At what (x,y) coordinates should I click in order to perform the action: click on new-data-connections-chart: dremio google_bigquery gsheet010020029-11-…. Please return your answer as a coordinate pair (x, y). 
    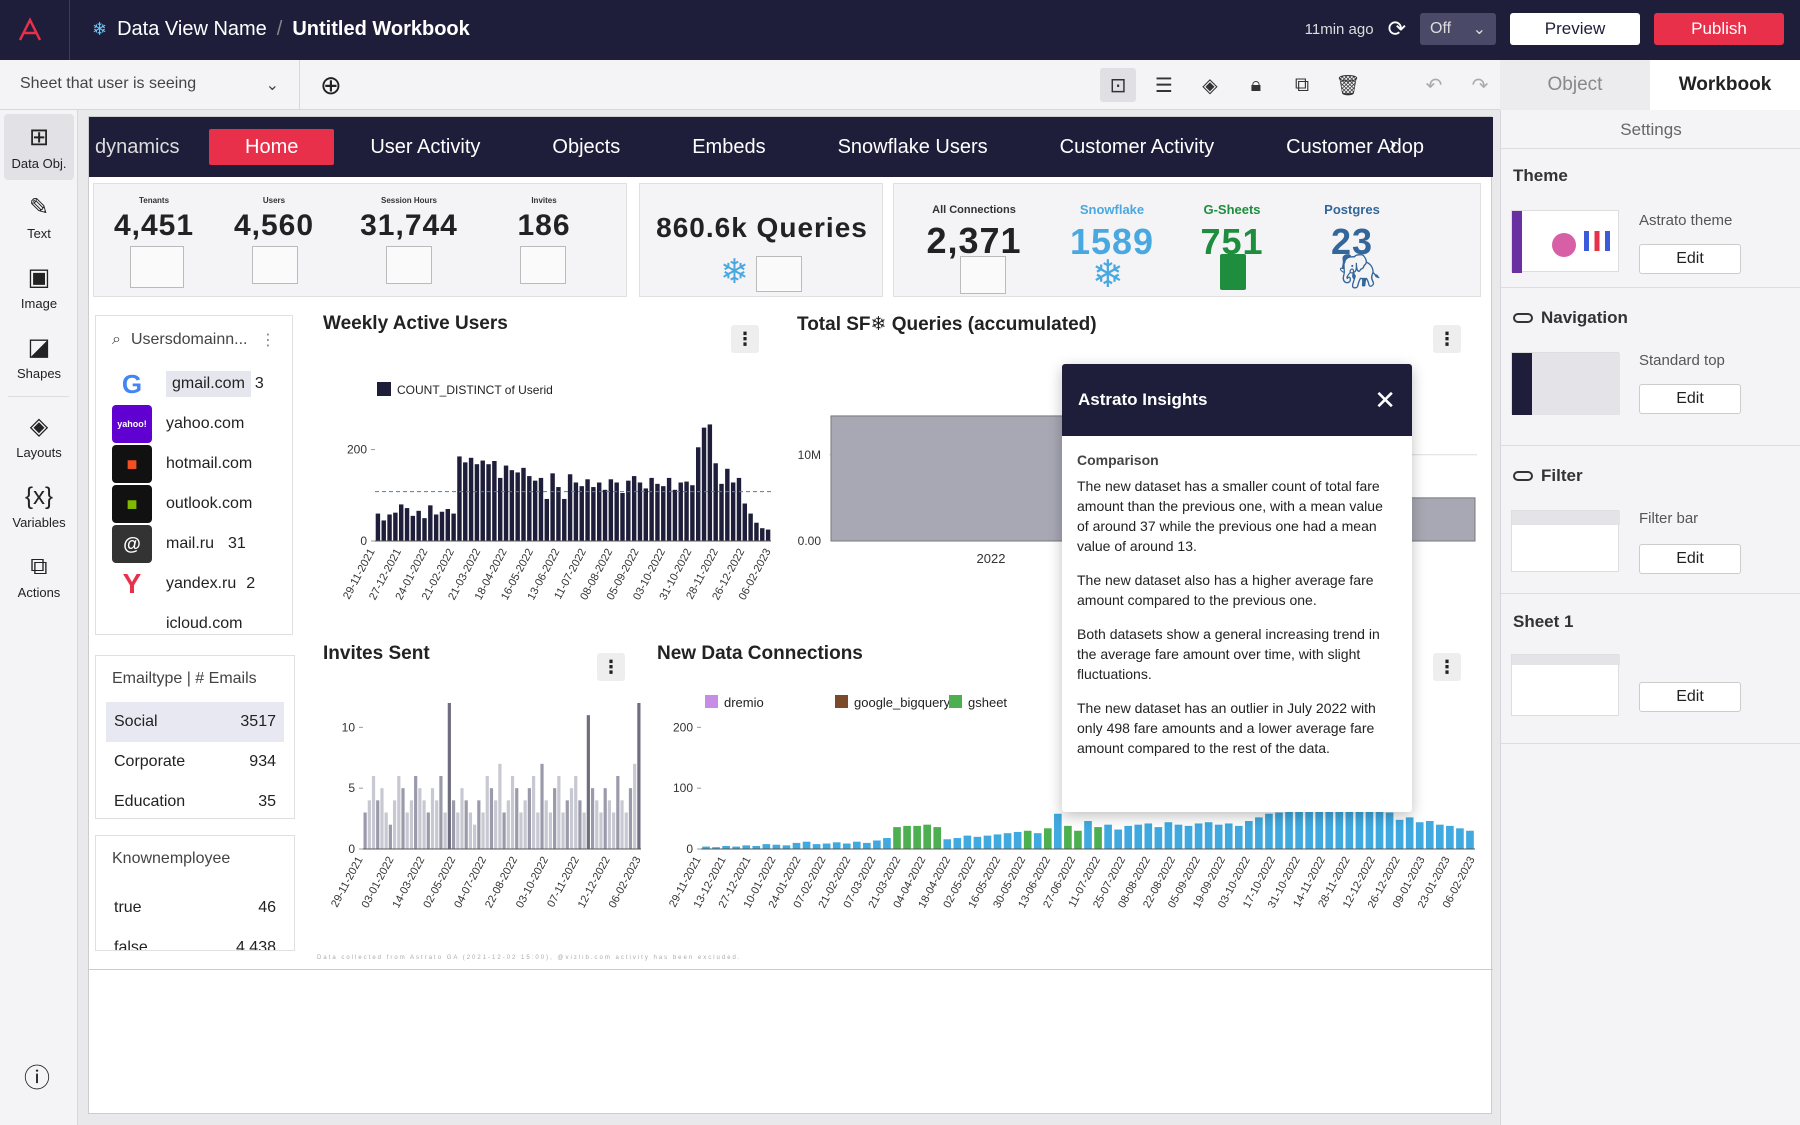
    Looking at the image, I should click on (1064, 813).